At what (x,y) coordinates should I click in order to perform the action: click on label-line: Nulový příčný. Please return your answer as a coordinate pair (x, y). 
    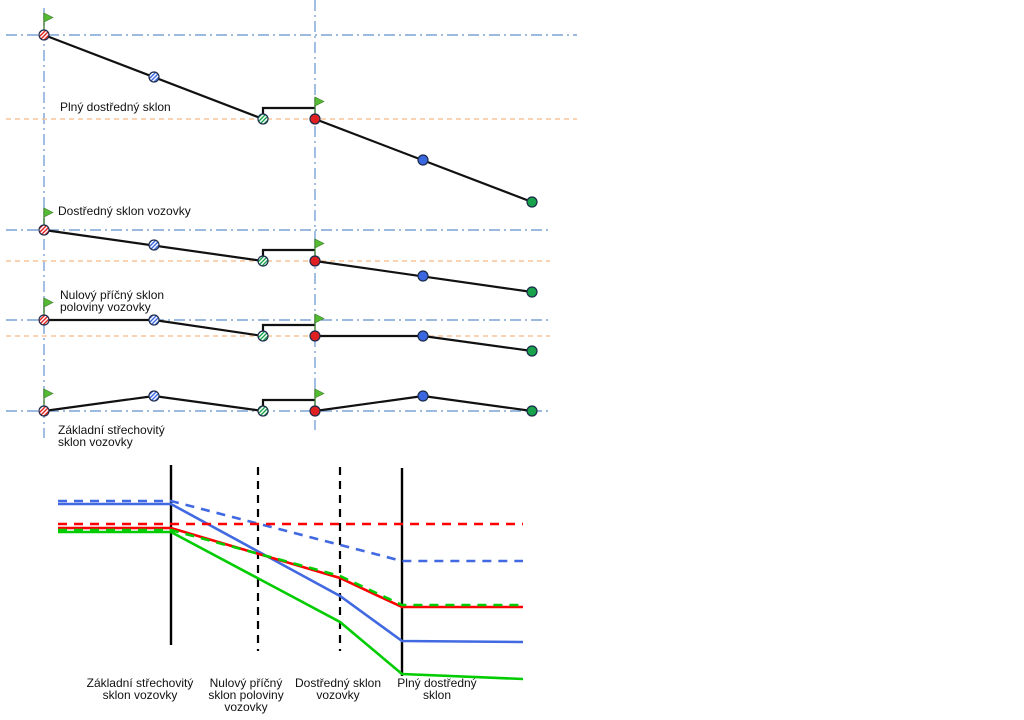
    Looking at the image, I should click on (246, 683).